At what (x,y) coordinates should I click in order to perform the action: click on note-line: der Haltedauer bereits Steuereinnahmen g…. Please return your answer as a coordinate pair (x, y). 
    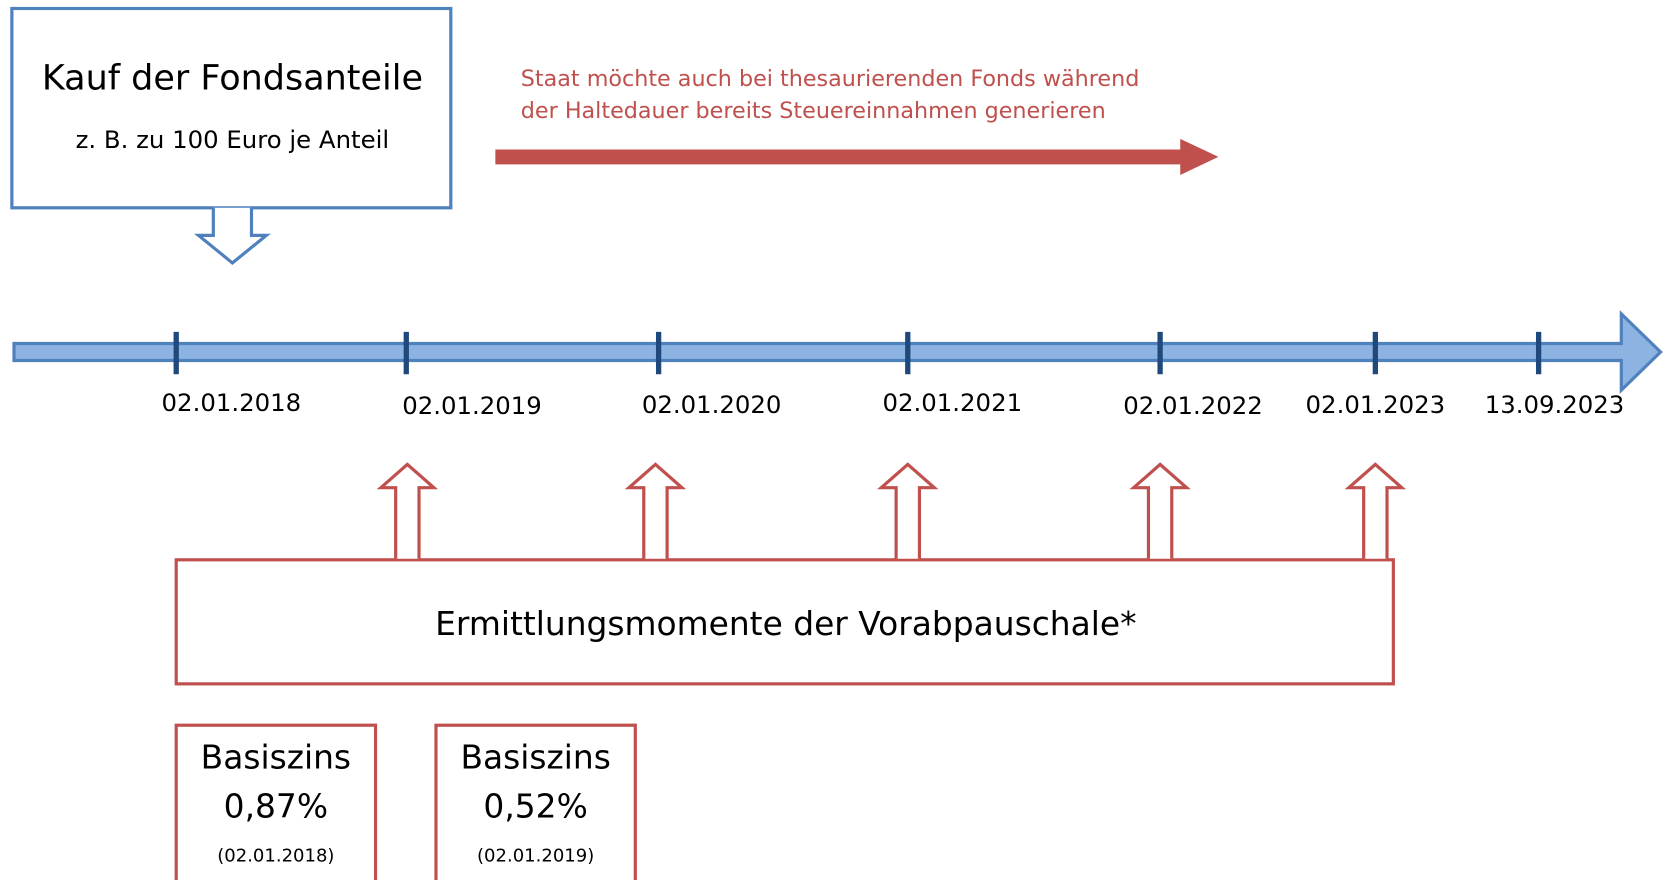
    Looking at the image, I should click on (813, 111).